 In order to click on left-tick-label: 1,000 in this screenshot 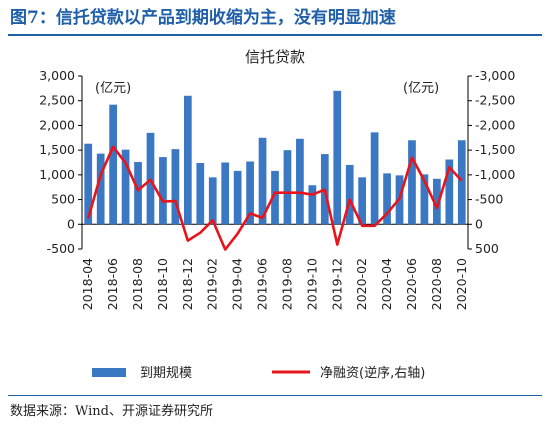, I will do `click(57, 174)`.